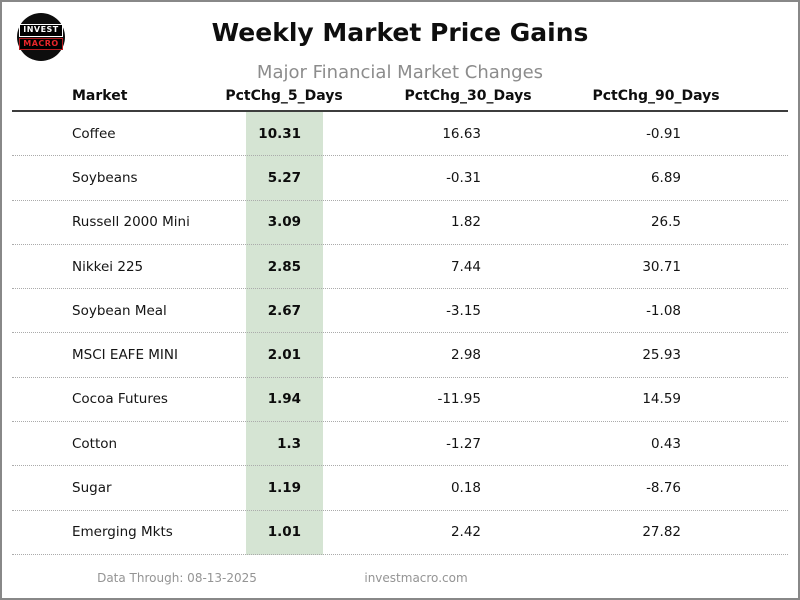 This screenshot has height=600, width=800. Describe the element at coordinates (284, 532) in the screenshot. I see `pctchg-5-days-value: 1.01` at that location.